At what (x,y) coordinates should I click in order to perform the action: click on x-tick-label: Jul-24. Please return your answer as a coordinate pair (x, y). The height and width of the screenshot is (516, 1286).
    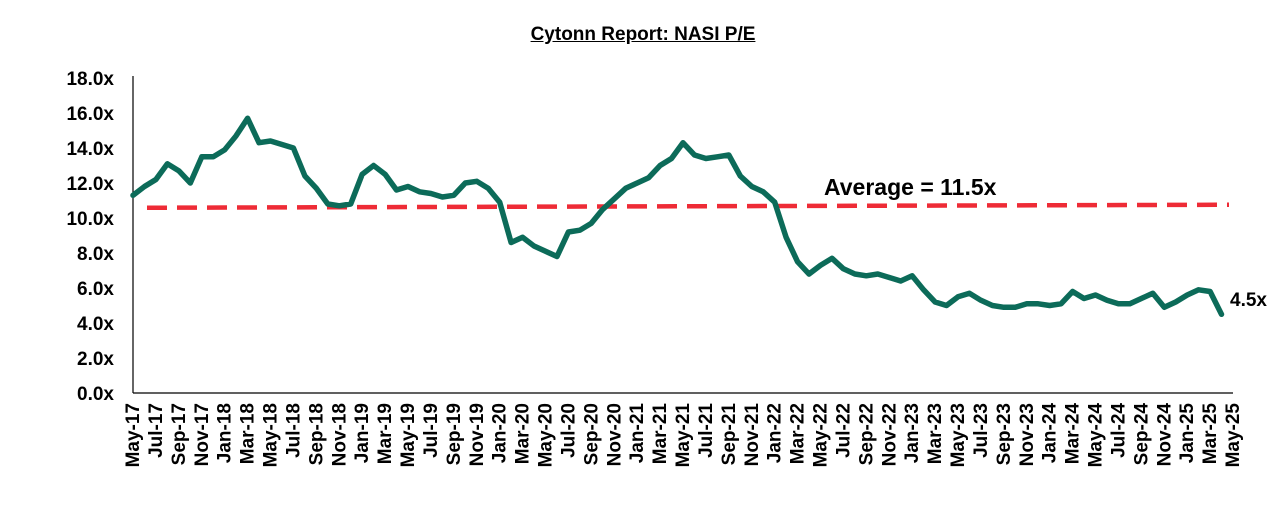
    Looking at the image, I should click on (1118, 430).